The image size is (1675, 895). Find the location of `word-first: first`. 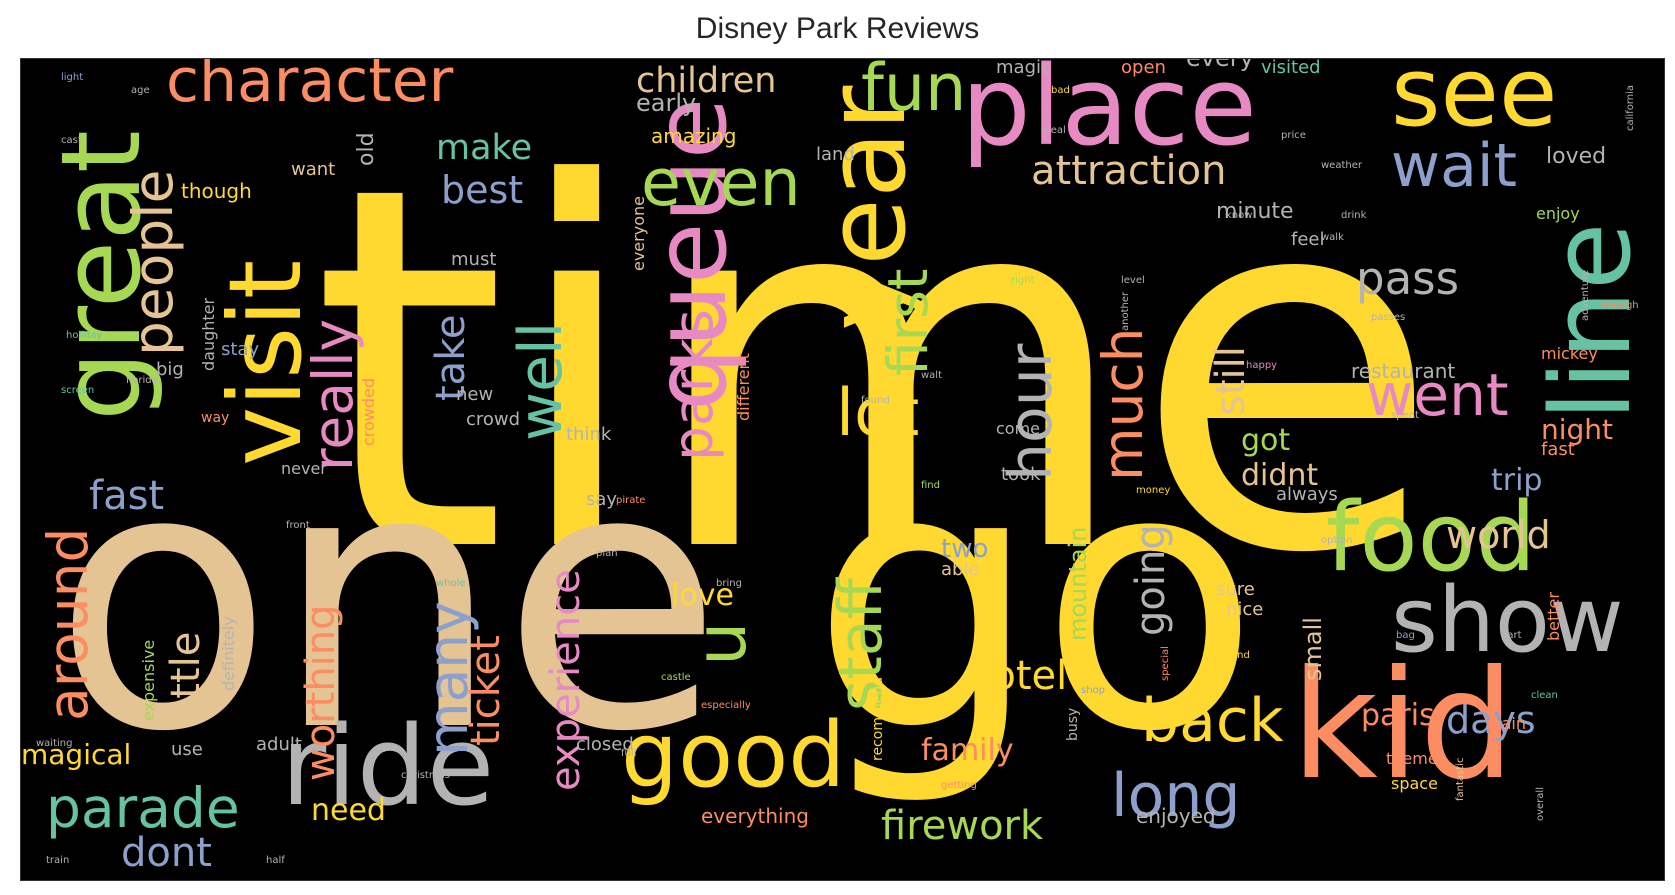

word-first: first is located at coordinates (908, 322).